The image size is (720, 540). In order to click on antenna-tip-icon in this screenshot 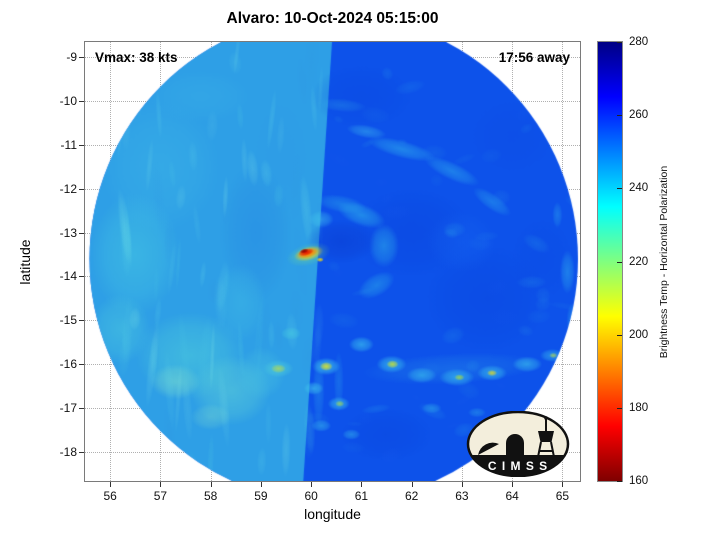, I will do `click(546, 418)`.